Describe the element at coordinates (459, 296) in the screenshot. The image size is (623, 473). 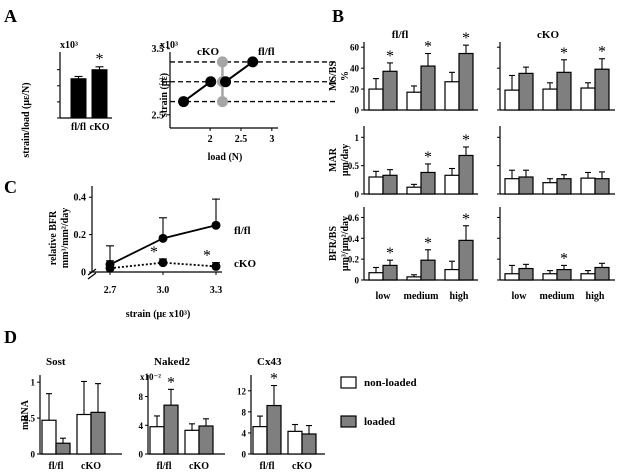
I see `panel-b-xtick-label-high: high` at that location.